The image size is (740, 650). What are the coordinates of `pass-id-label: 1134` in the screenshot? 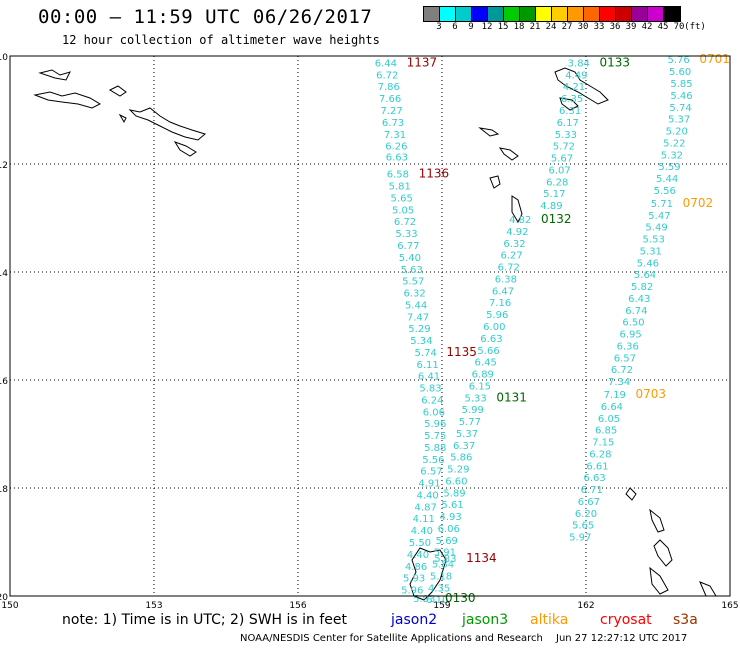 It's located at (481, 558).